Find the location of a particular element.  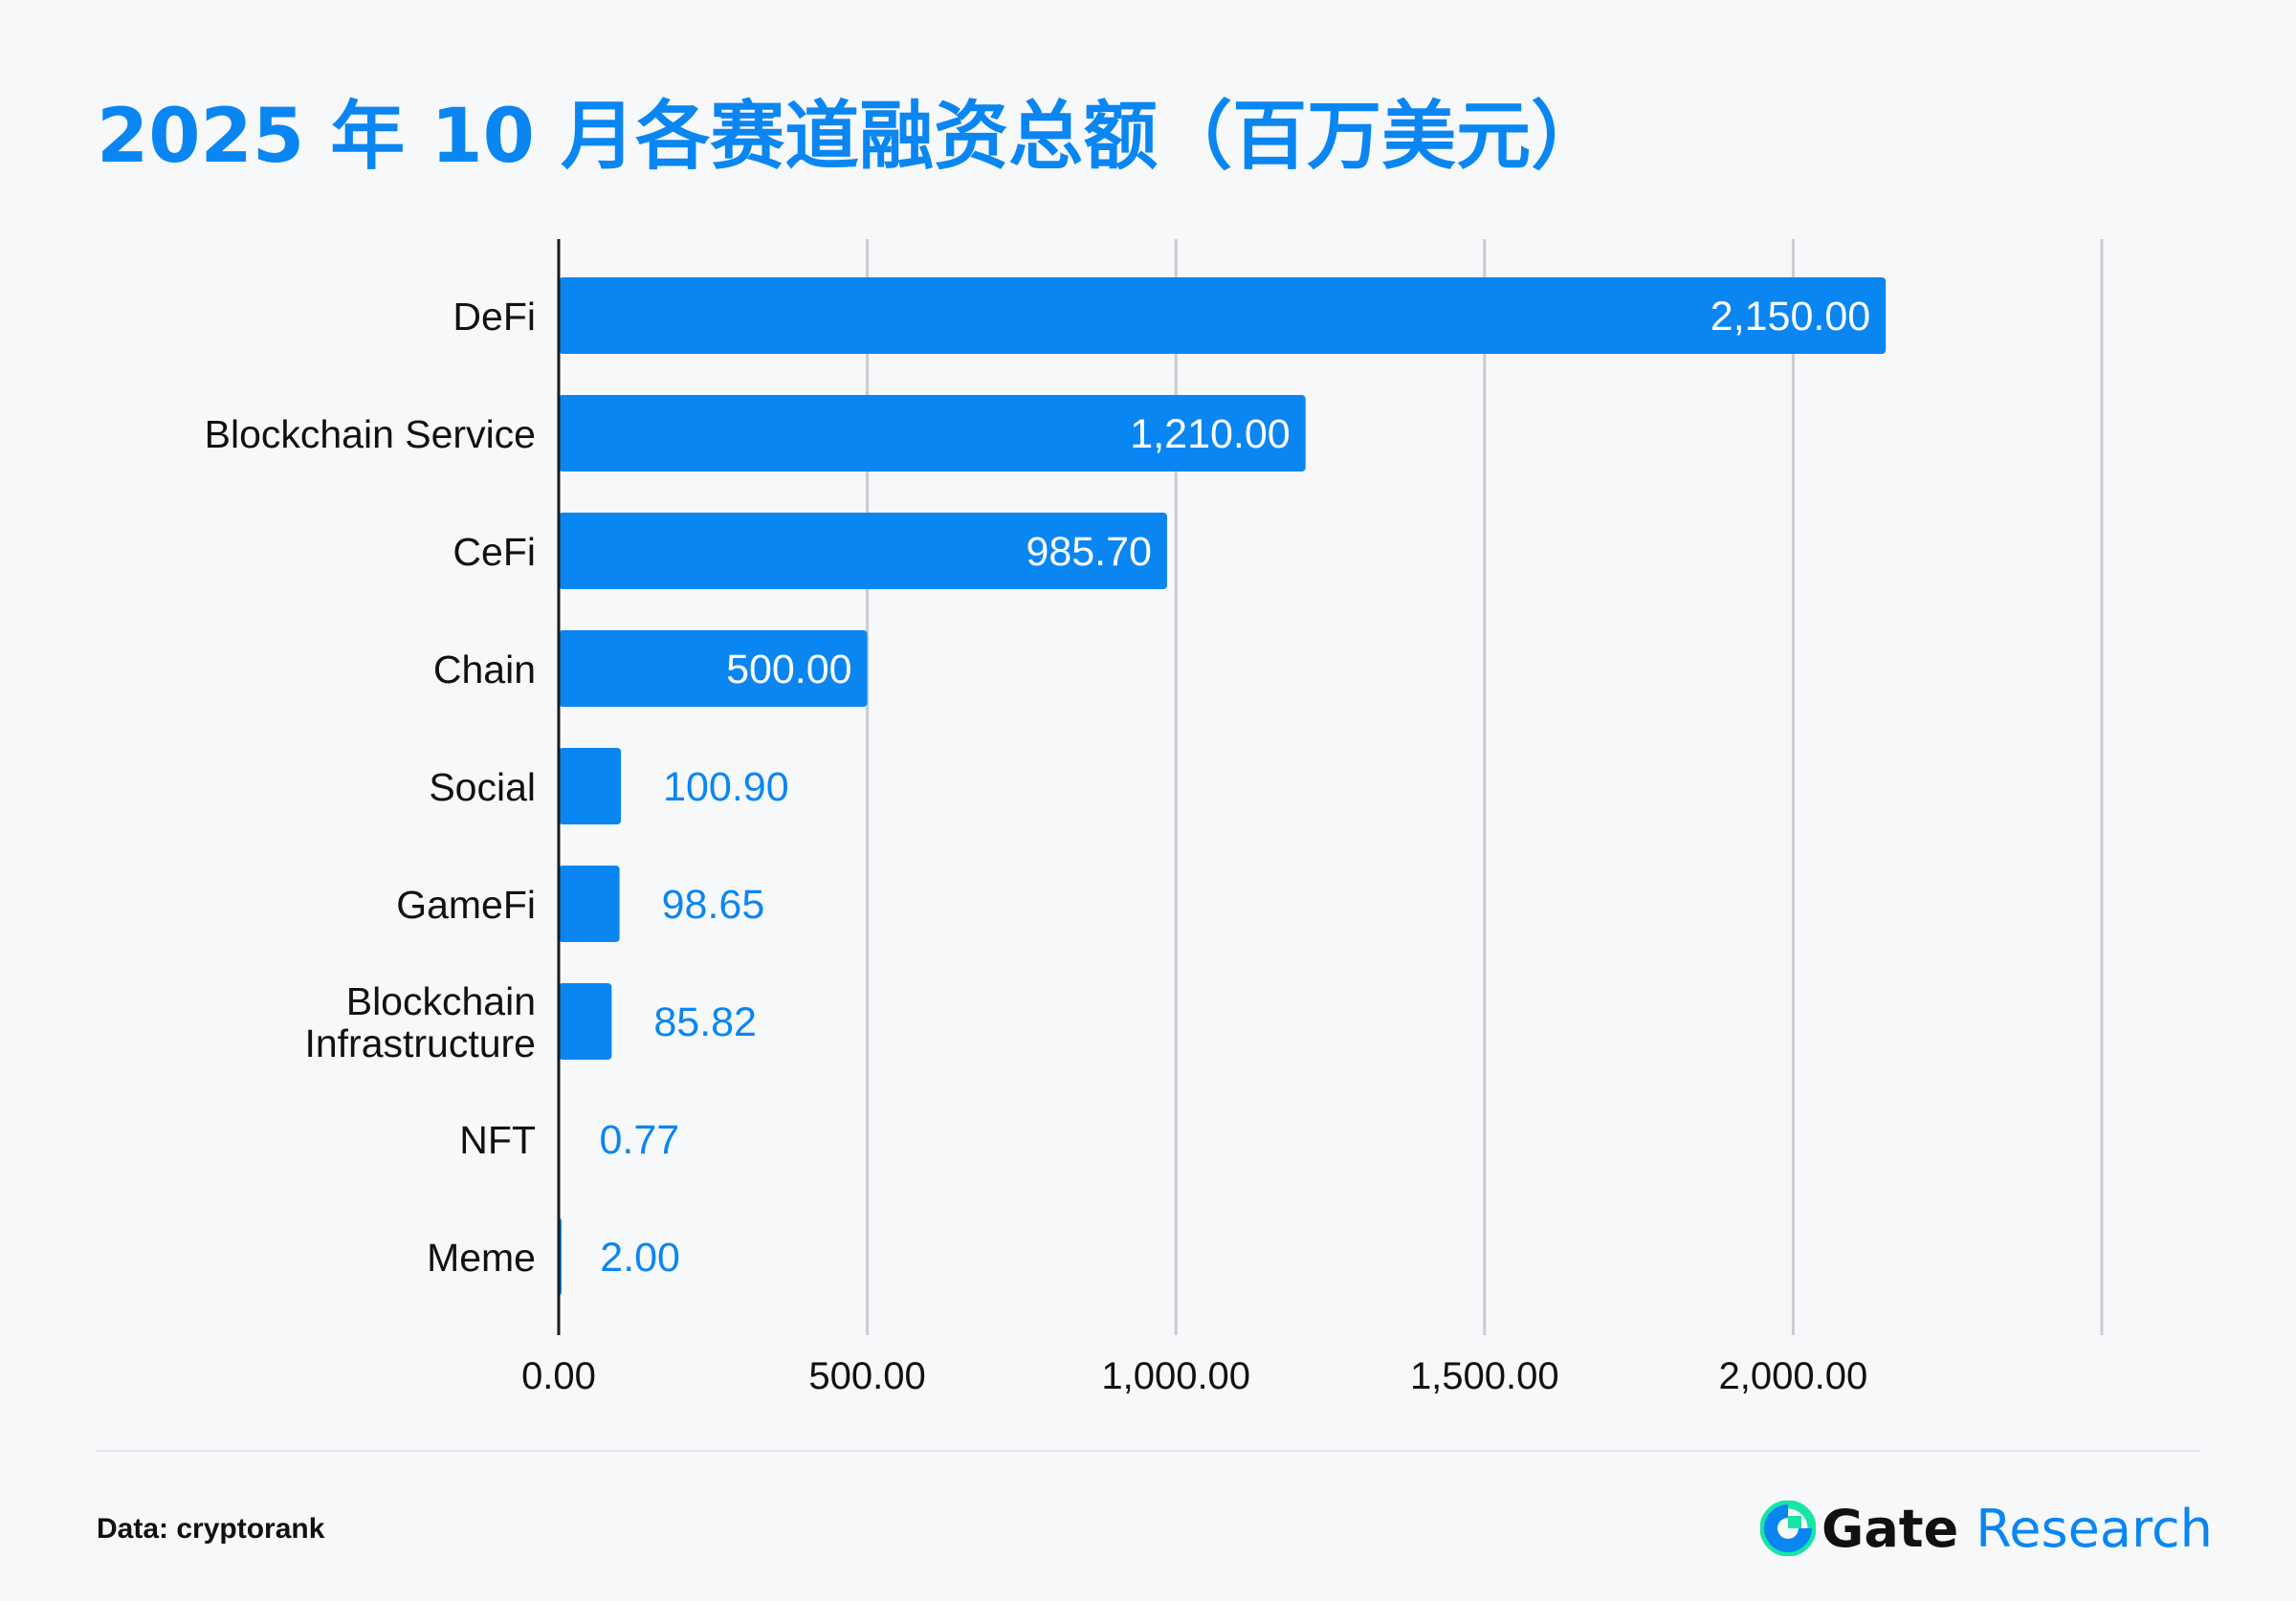

category-label: CeFi is located at coordinates (495, 552).